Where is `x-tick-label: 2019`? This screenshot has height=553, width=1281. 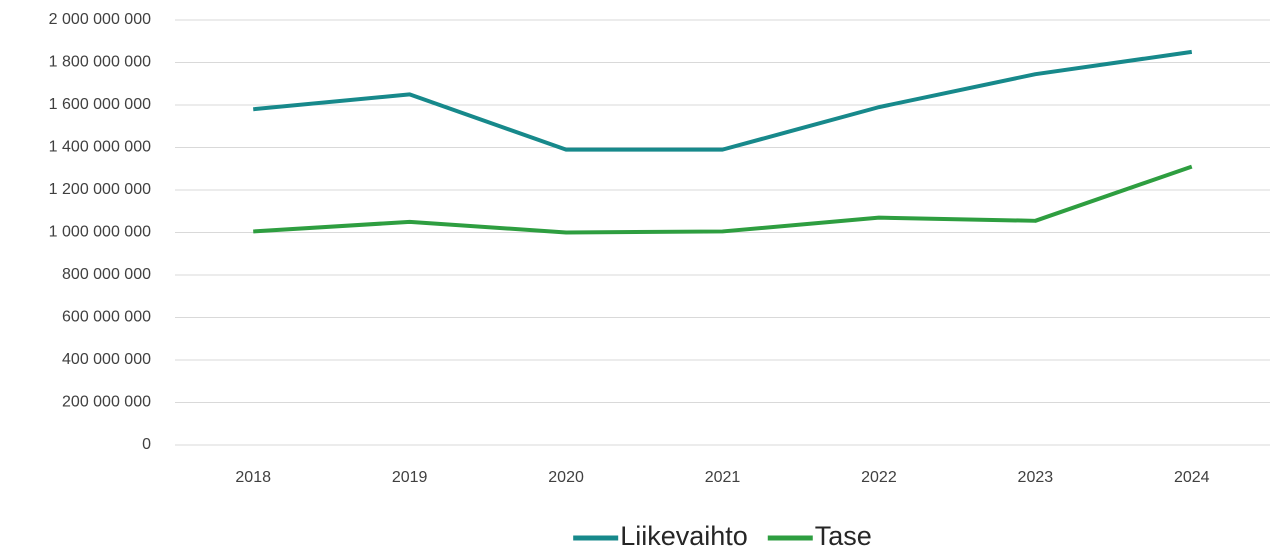
x-tick-label: 2019 is located at coordinates (410, 477).